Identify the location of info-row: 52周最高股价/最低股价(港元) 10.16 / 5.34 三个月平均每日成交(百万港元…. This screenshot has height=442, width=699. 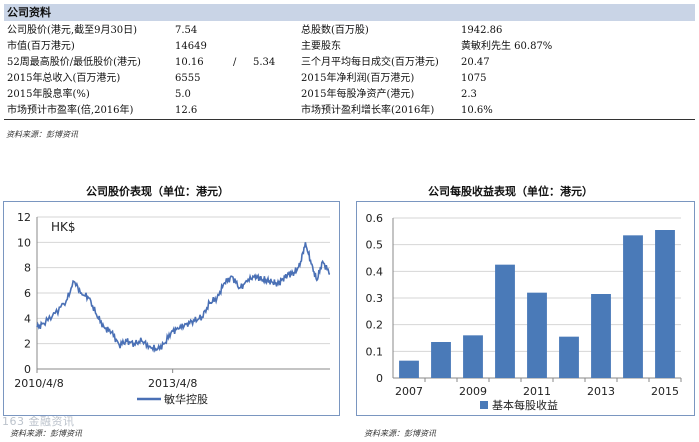
(349, 63).